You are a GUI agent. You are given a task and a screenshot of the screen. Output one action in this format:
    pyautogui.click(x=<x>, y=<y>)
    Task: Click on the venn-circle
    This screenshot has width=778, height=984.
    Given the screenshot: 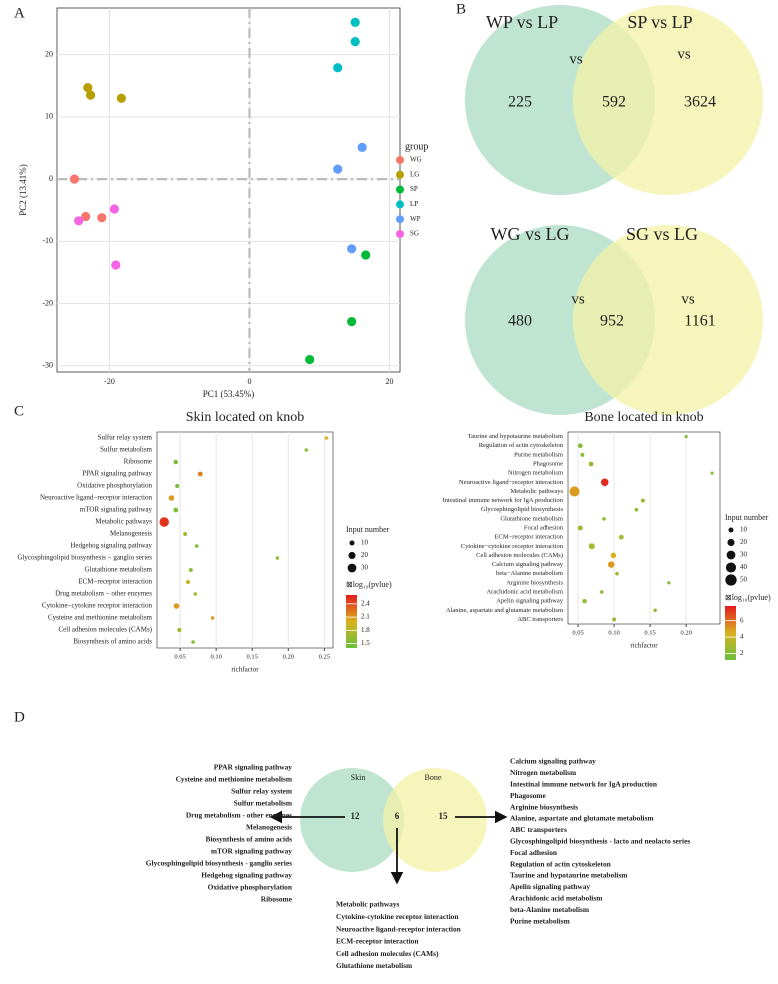 What is the action you would take?
    pyautogui.click(x=435, y=820)
    